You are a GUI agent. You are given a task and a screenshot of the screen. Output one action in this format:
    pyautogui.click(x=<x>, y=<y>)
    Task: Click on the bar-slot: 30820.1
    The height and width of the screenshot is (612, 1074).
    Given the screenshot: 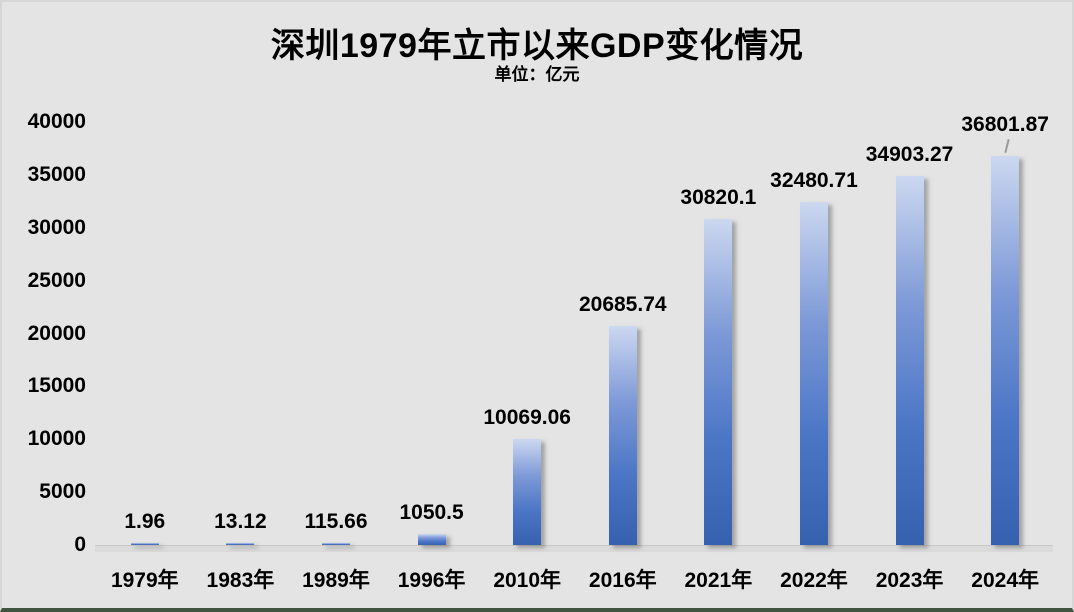 What is the action you would take?
    pyautogui.click(x=719, y=333)
    